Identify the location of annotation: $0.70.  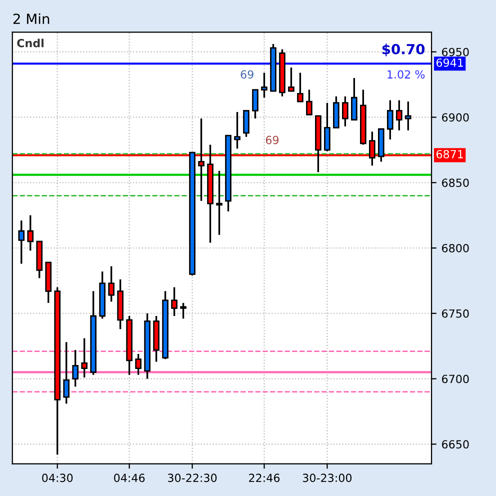
(403, 50).